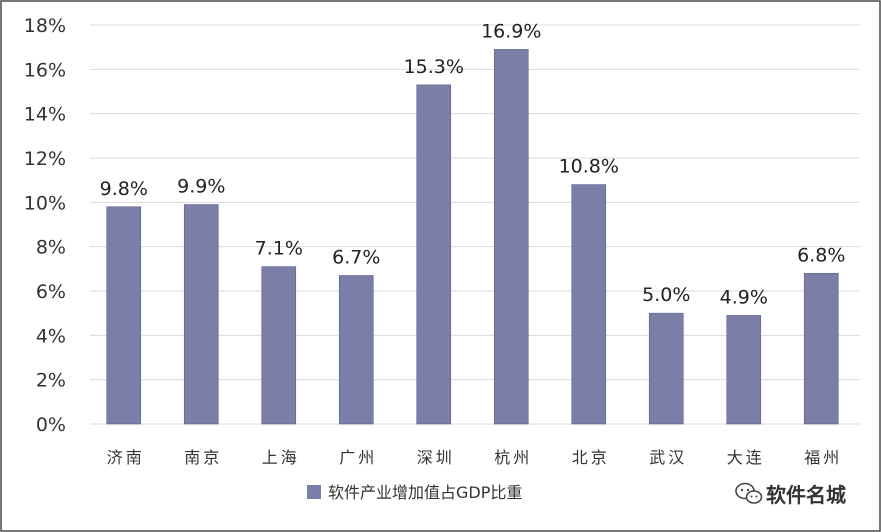 The height and width of the screenshot is (532, 881). I want to click on x-tick-label: 南京, so click(203, 457).